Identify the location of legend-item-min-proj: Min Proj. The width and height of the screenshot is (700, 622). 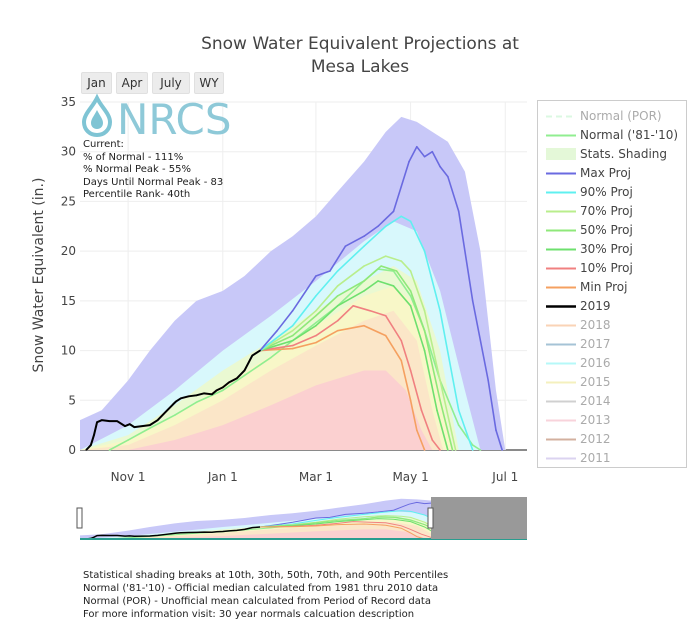
(612, 287).